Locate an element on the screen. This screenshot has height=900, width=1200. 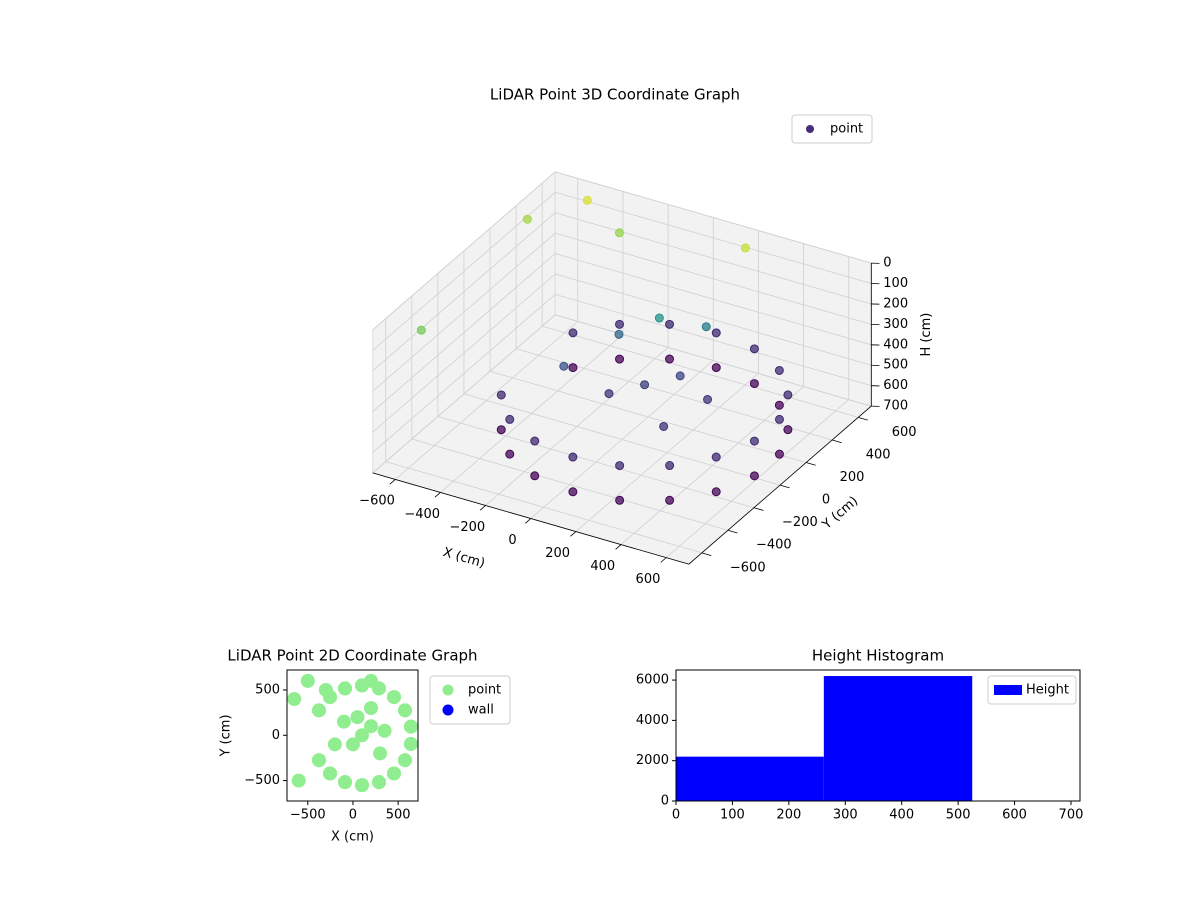
legend-label: Height is located at coordinates (1047, 690).